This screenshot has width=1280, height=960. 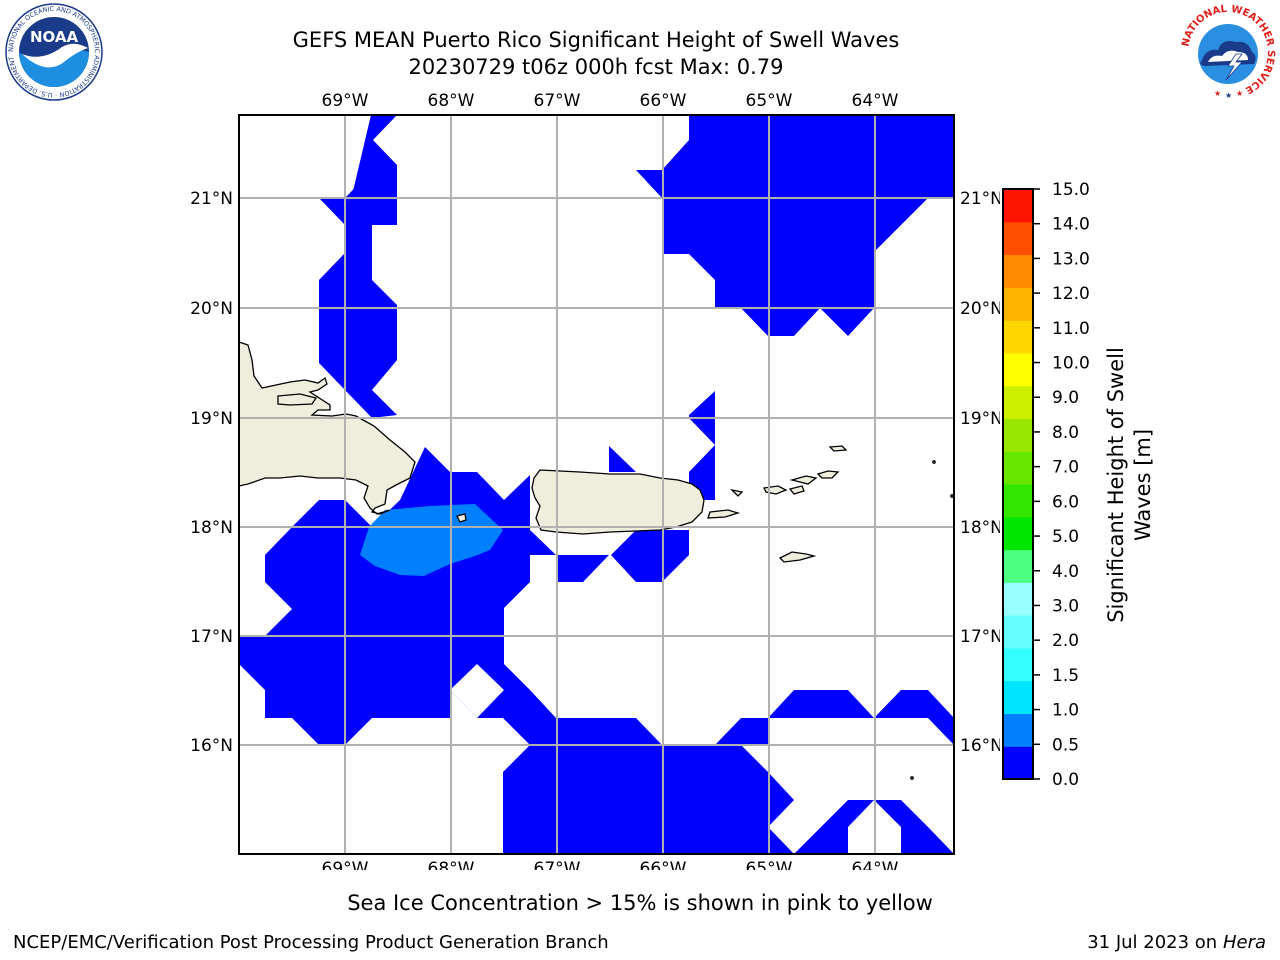 I want to click on colorbar-tick-label: 4.0, so click(x=1065, y=572).